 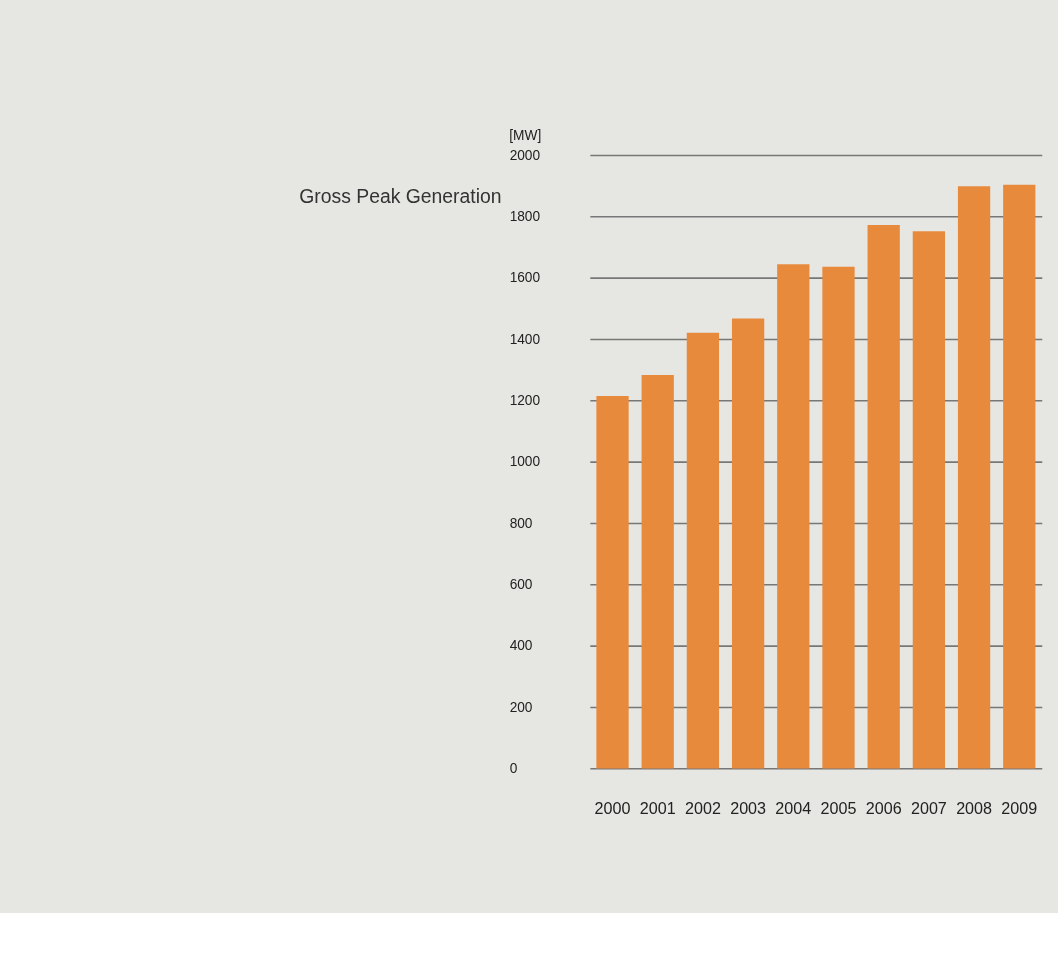 What do you see at coordinates (521, 523) in the screenshot?
I see `y-tick-label: 800` at bounding box center [521, 523].